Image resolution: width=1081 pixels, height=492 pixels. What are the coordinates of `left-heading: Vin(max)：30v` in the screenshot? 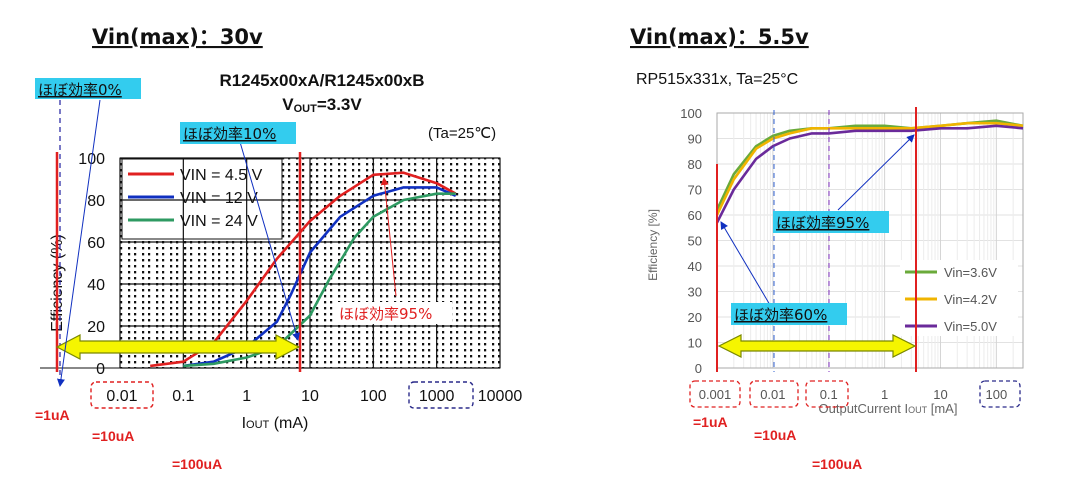 It's located at (177, 37).